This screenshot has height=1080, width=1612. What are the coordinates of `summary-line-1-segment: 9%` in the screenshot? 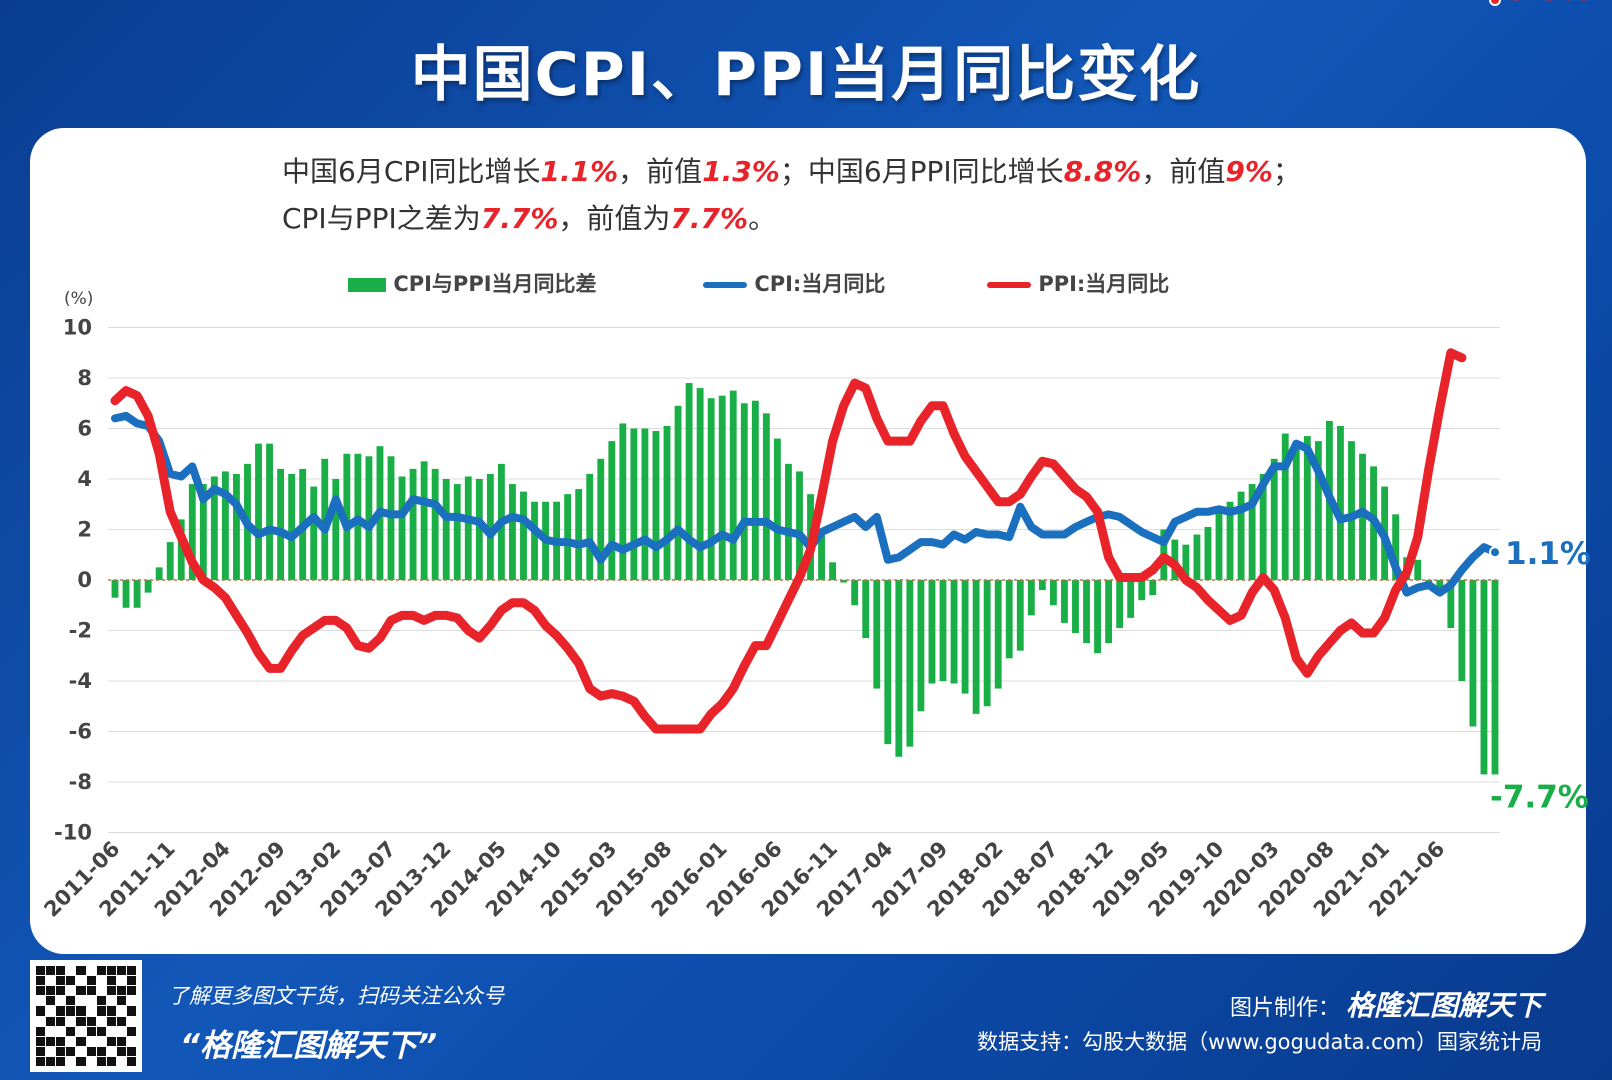 It's located at (1249, 171).